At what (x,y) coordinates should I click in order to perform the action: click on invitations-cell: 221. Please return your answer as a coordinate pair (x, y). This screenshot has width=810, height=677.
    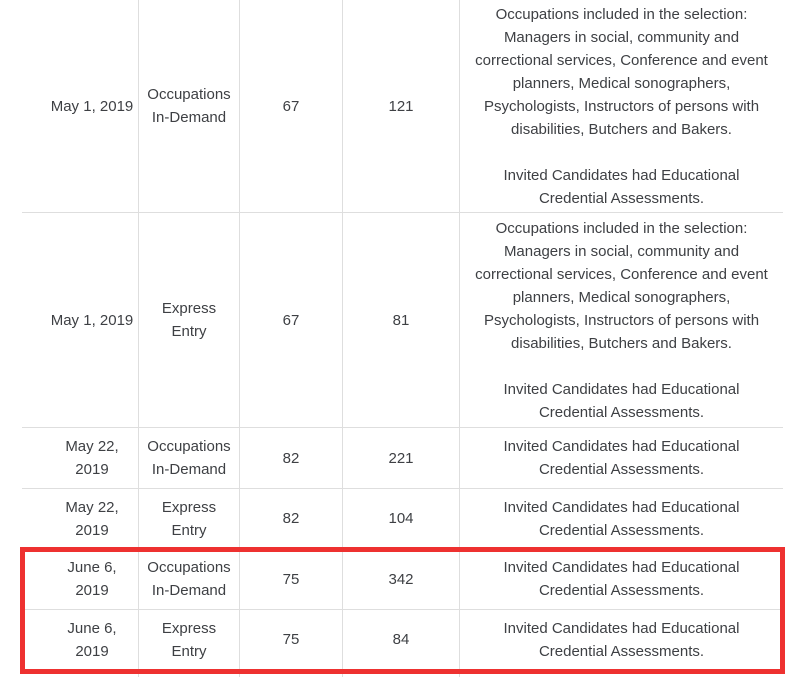
    Looking at the image, I should click on (401, 458).